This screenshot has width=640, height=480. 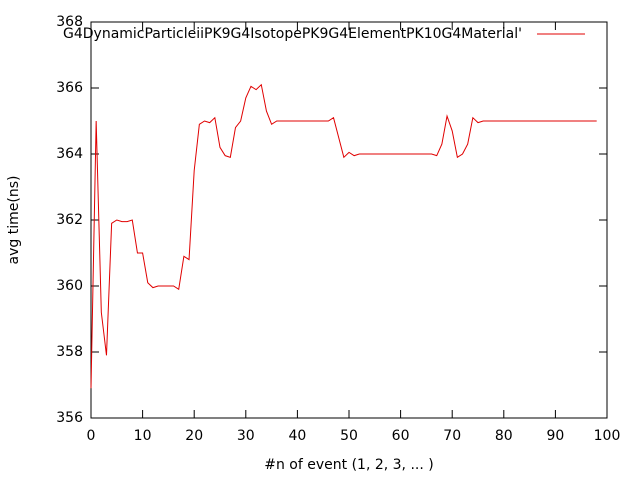 I want to click on x-tick-label: 50, so click(x=349, y=436).